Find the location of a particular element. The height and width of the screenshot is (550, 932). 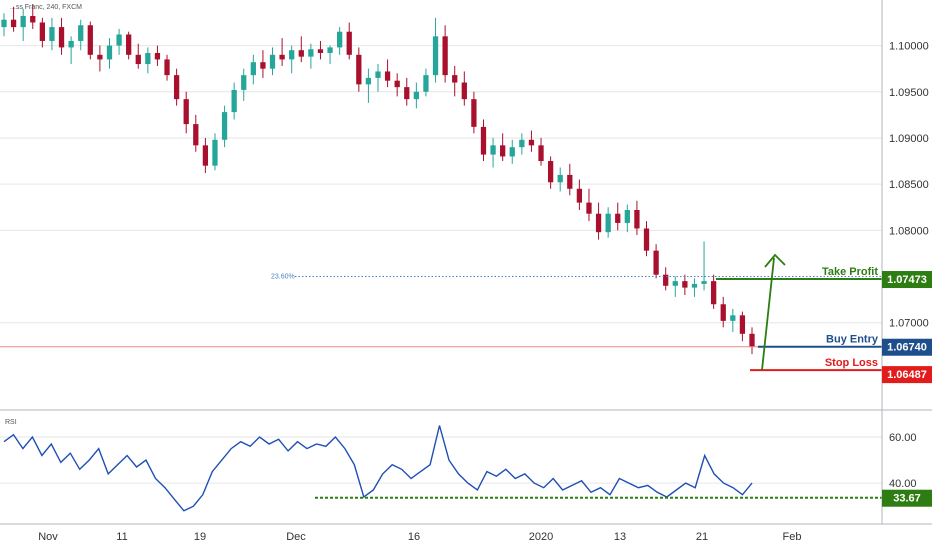

signal-arrow-icon is located at coordinates (773, 312).